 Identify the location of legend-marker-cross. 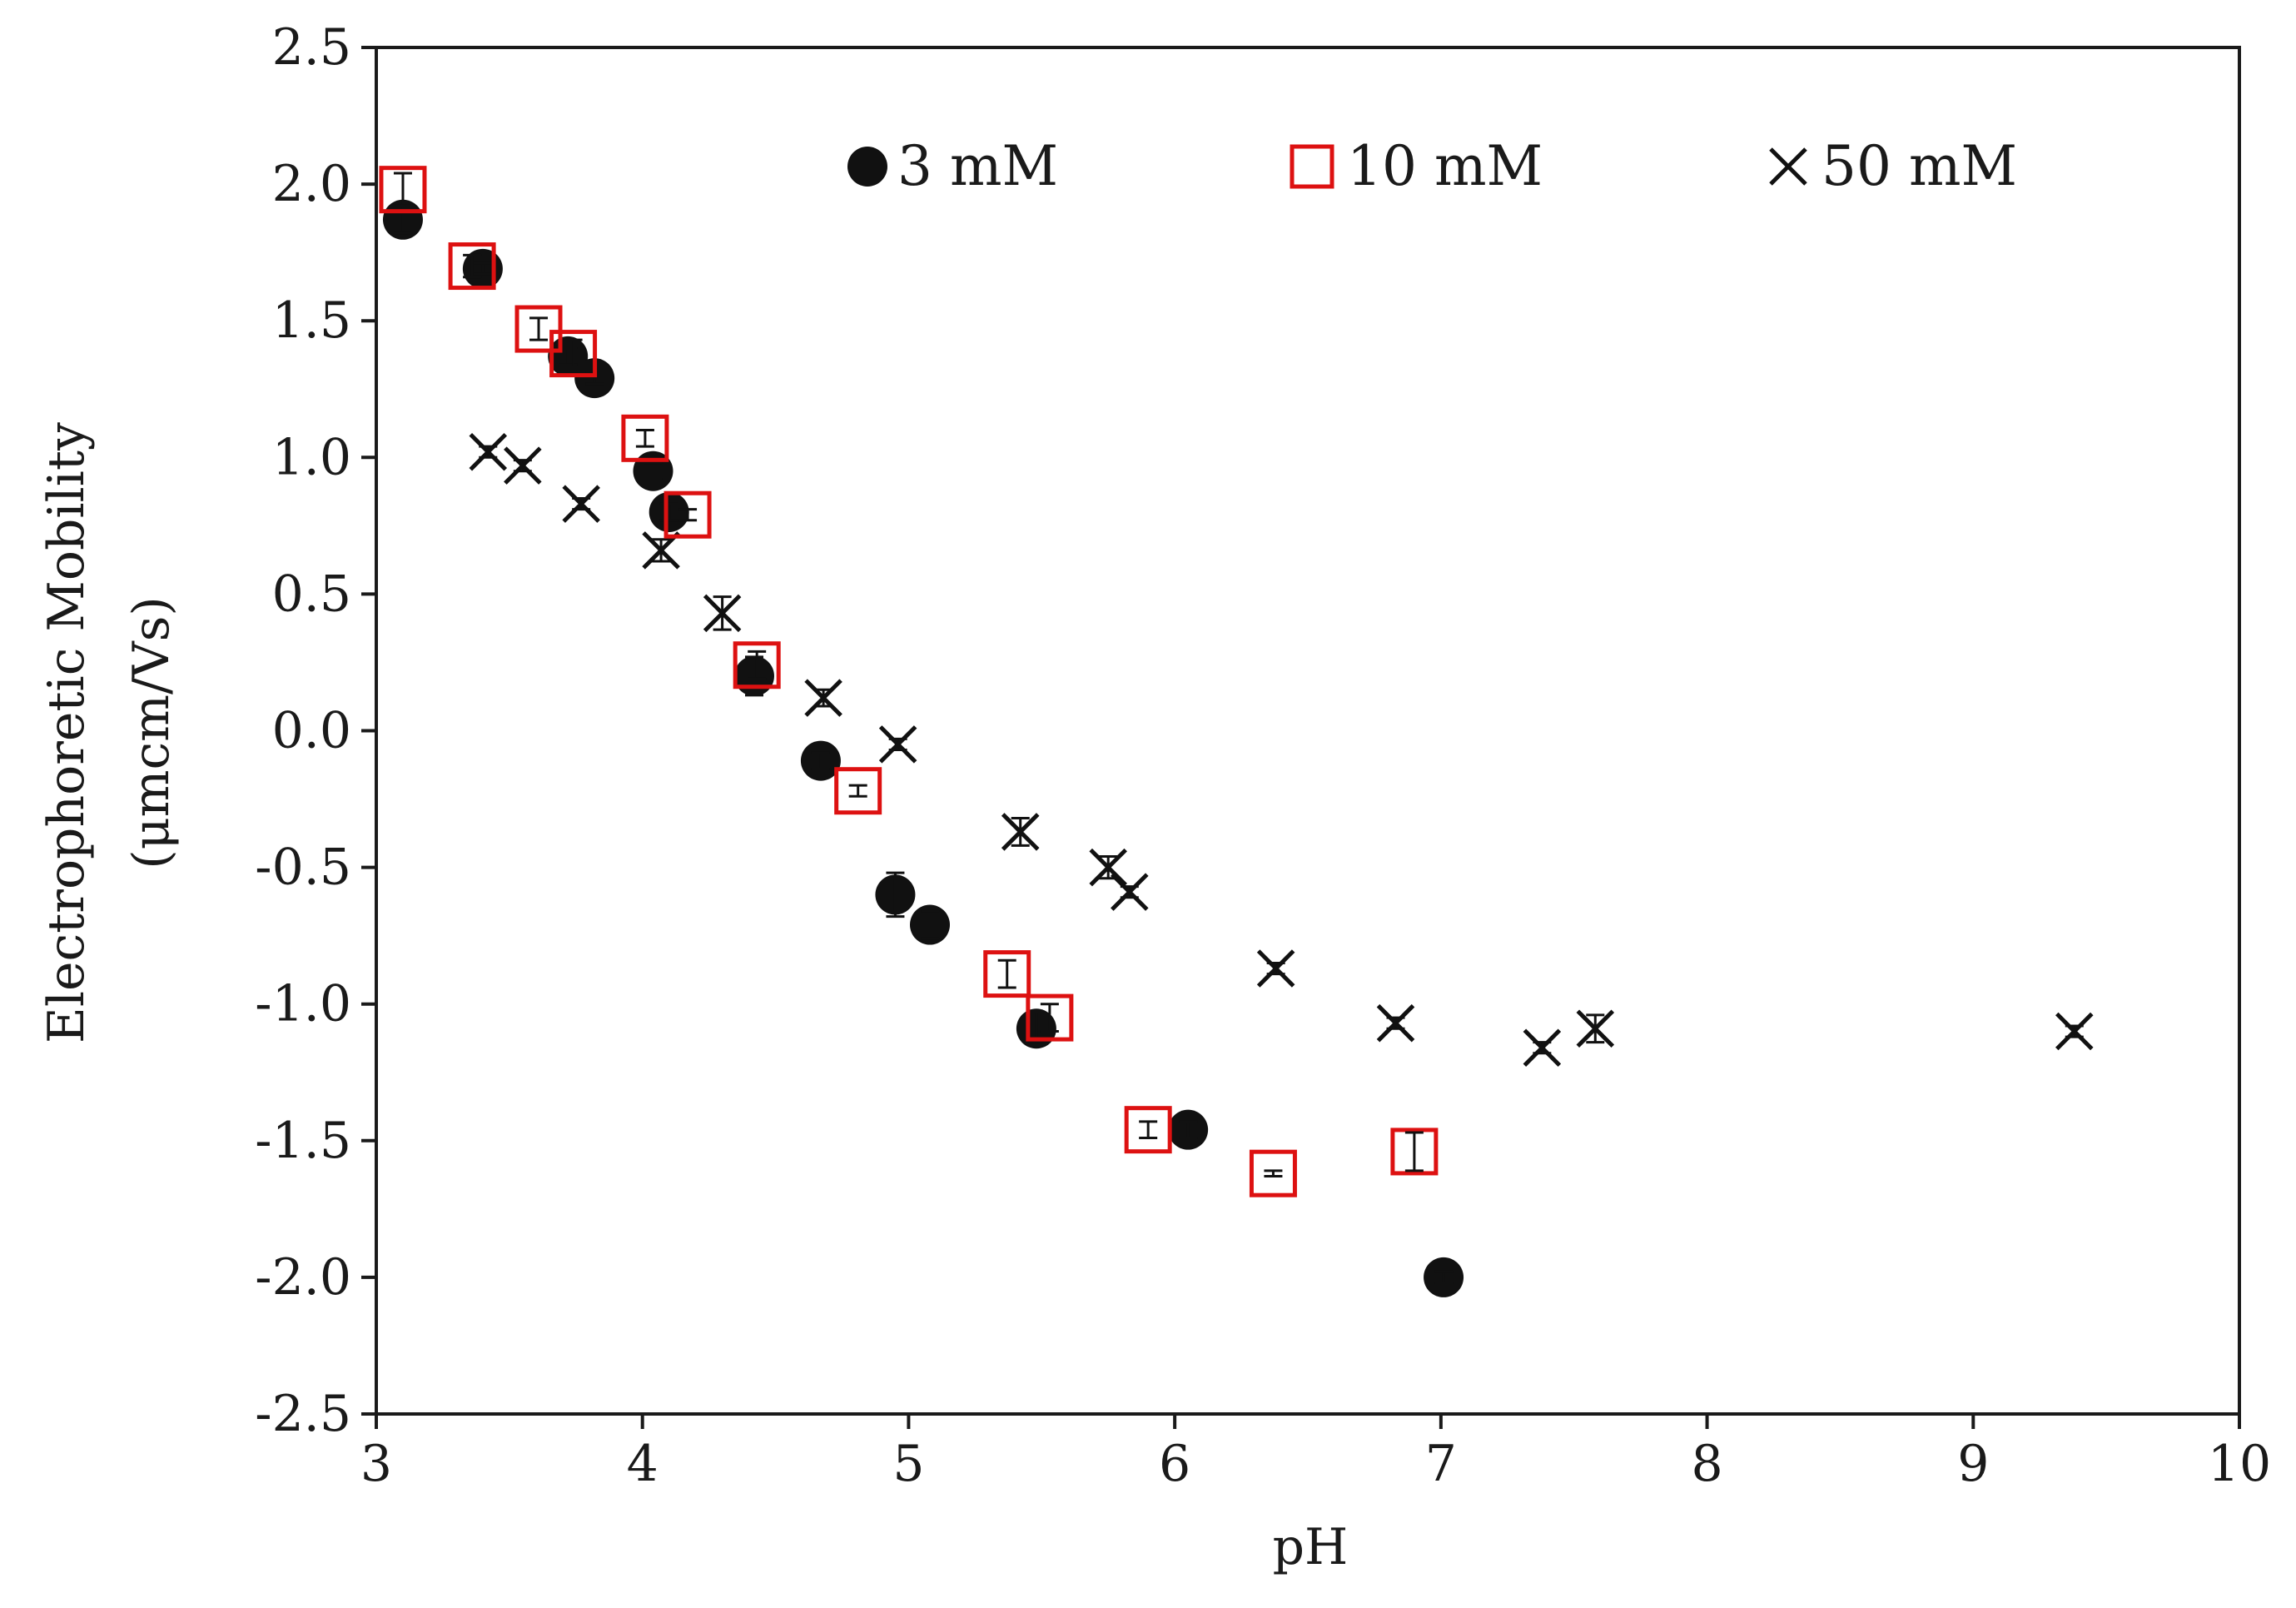
(1788, 166).